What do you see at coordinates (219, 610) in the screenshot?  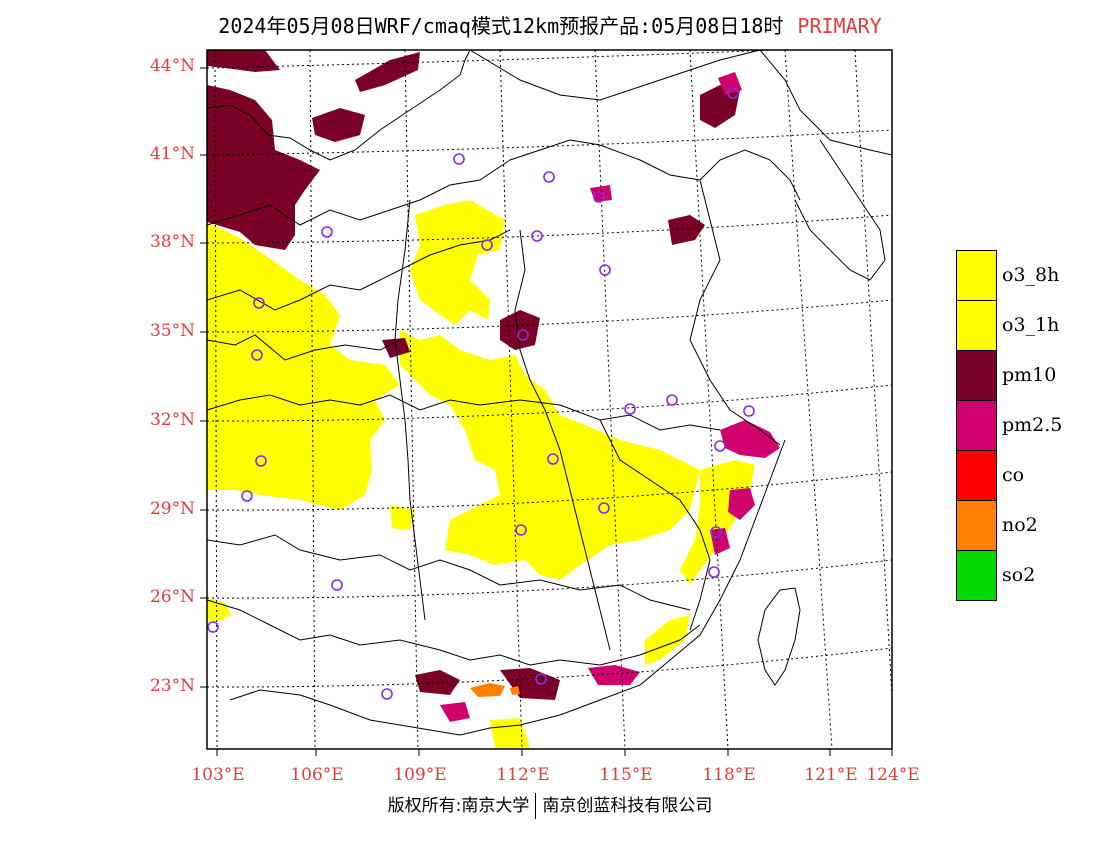 I see `o3-region-border` at bounding box center [219, 610].